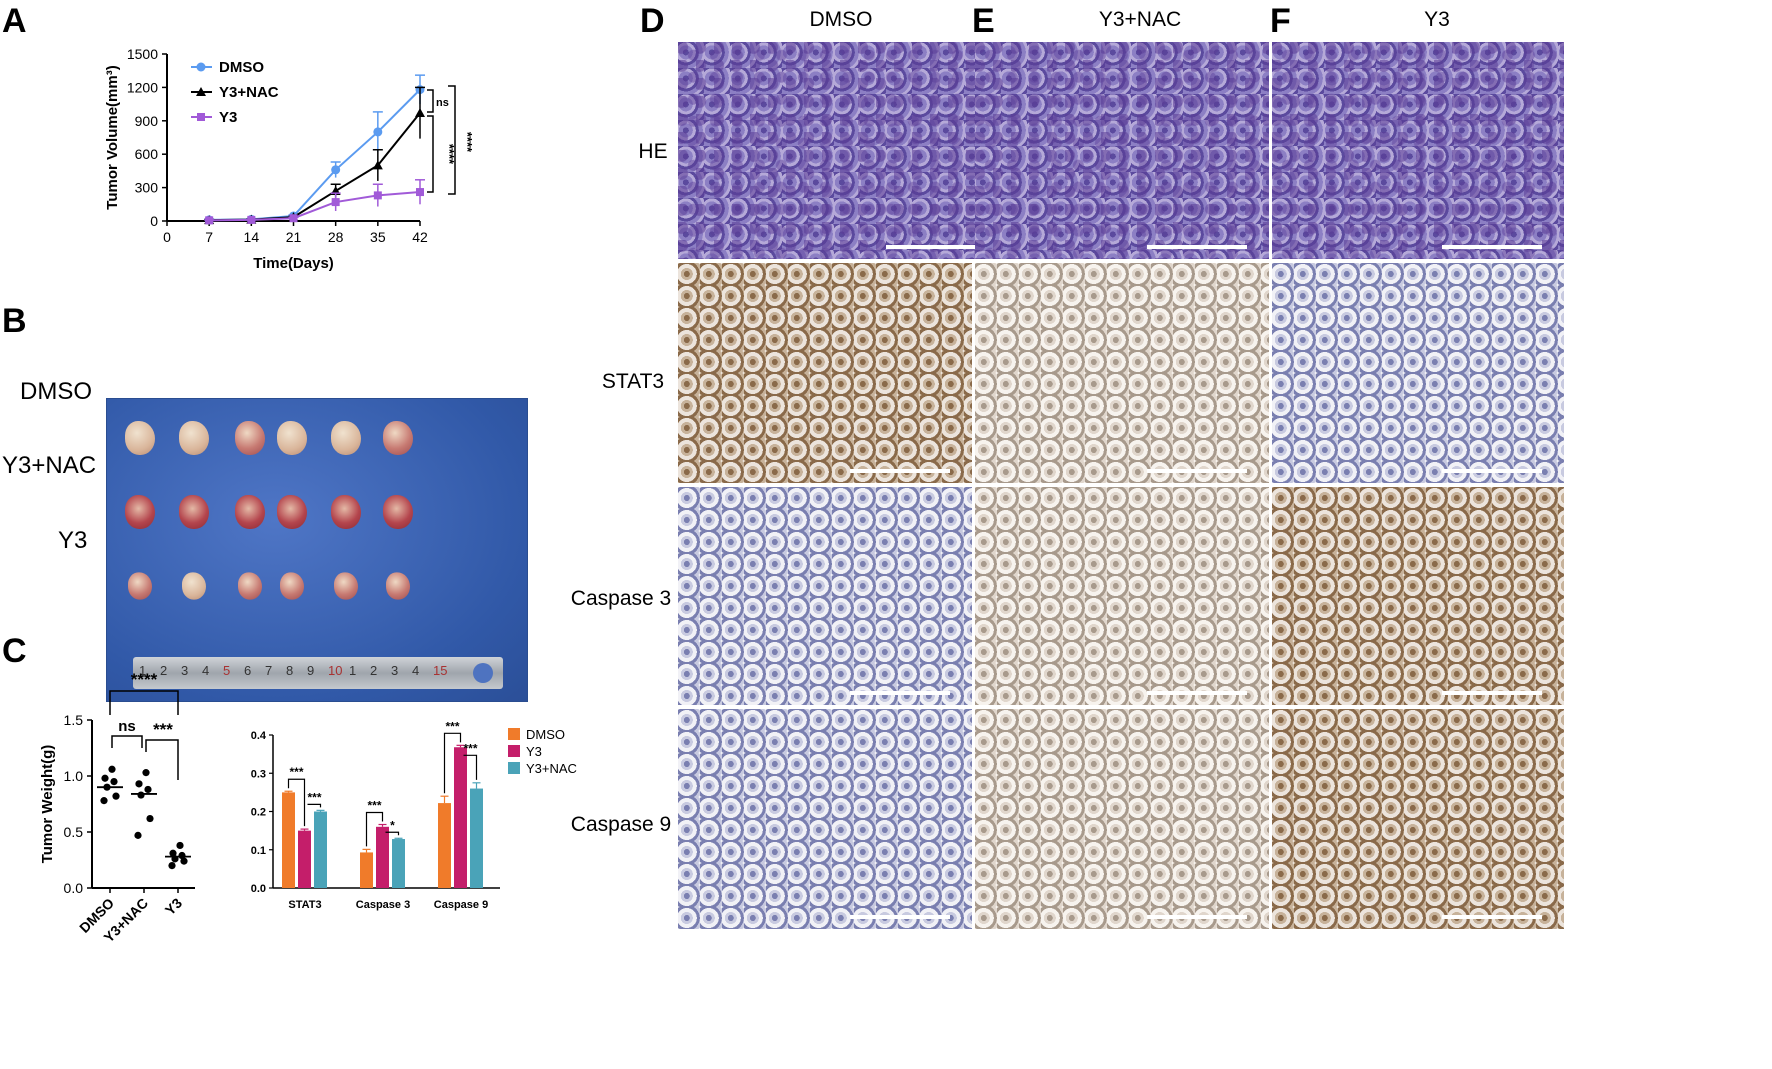  What do you see at coordinates (317, 550) in the screenshot?
I see `tumor-photograph: 1 2 3 4 5 6 7 8 9 10 1 2 3 4 15` at bounding box center [317, 550].